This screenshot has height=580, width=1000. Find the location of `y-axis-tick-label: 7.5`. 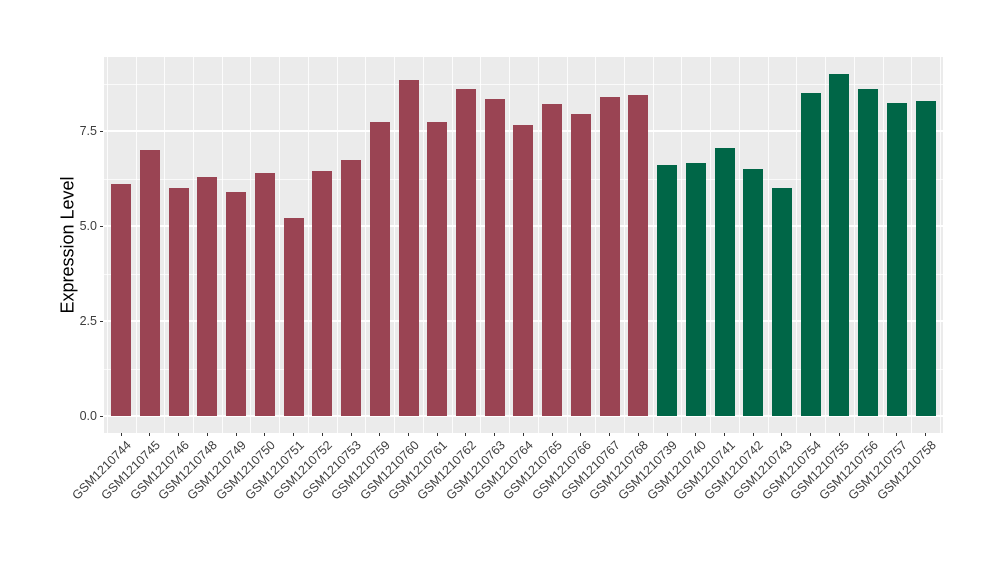

y-axis-tick-label: 7.5 is located at coordinates (88, 130).